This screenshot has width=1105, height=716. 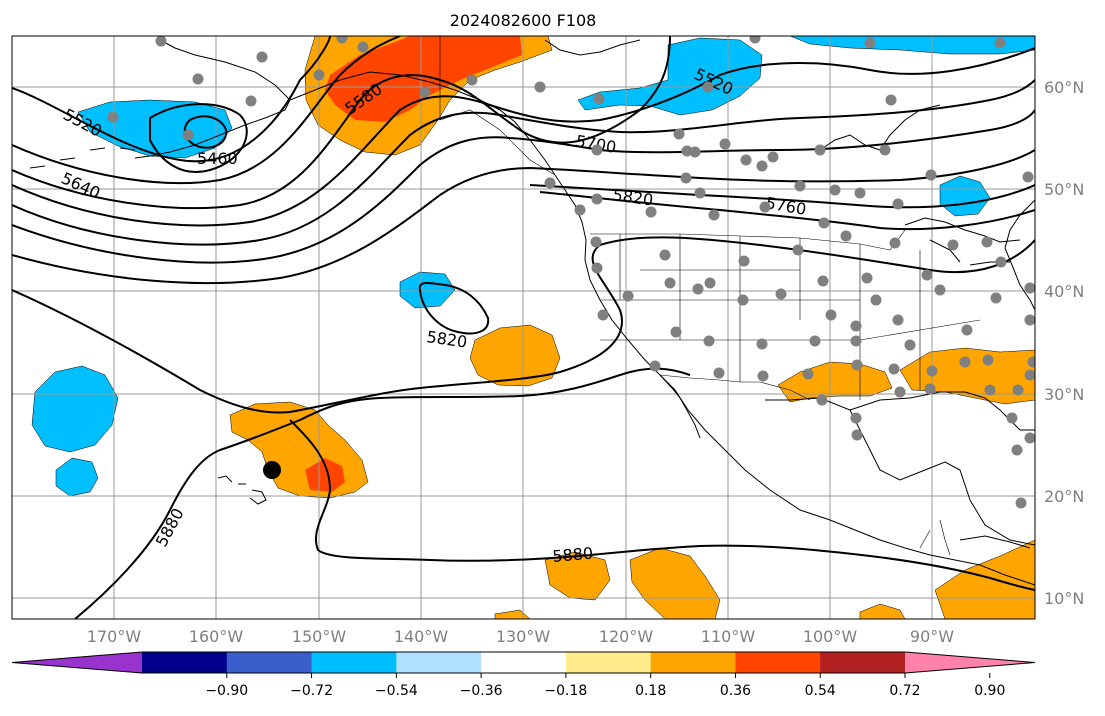 What do you see at coordinates (217, 158) in the screenshot?
I see `contour-label: 5460` at bounding box center [217, 158].